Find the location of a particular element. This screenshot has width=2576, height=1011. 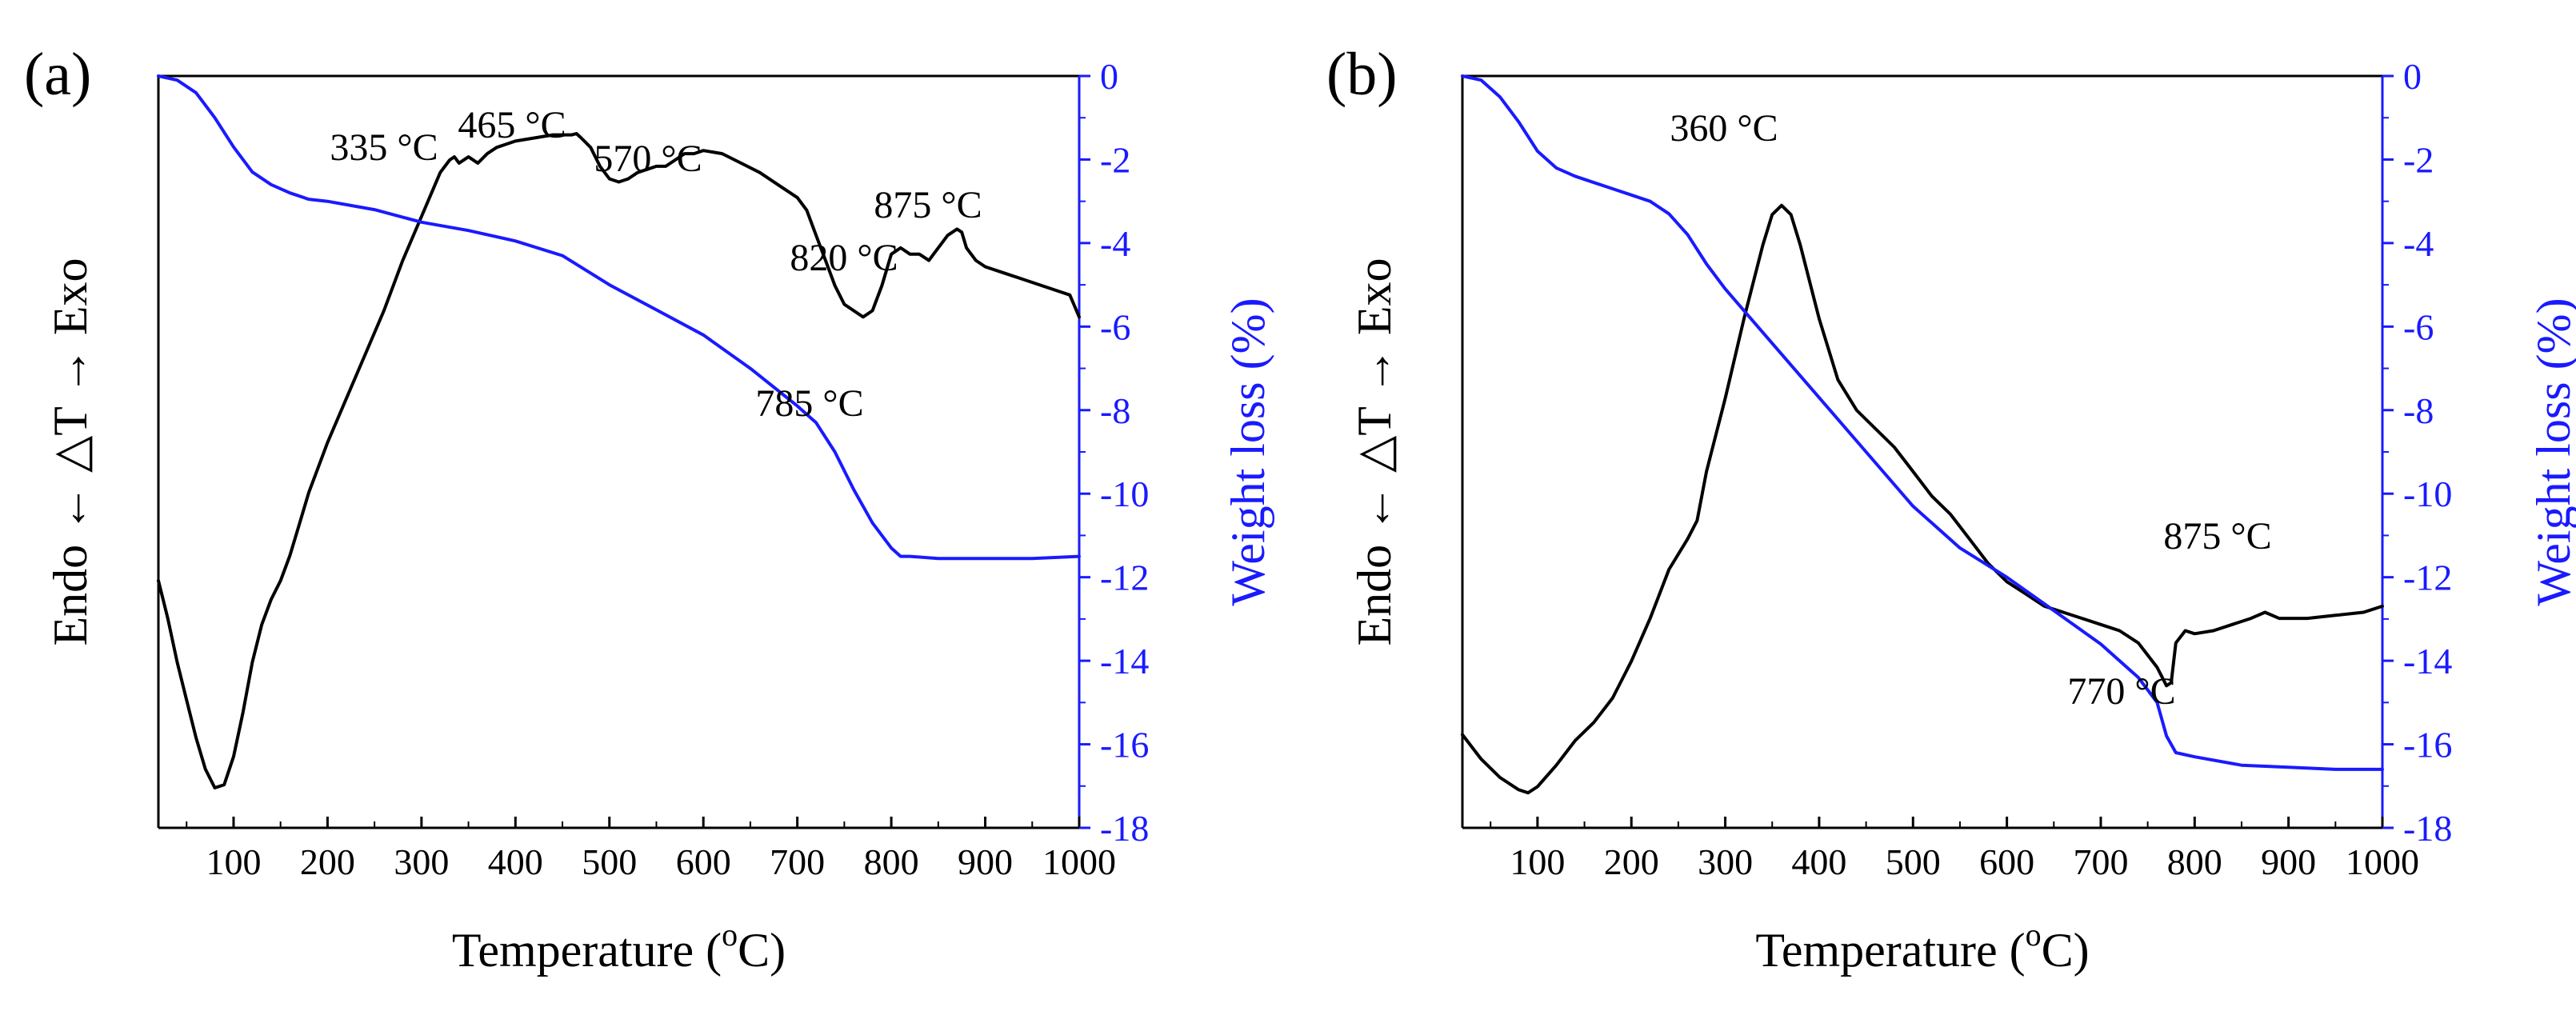

peak-annotation: 570 °C is located at coordinates (648, 159).